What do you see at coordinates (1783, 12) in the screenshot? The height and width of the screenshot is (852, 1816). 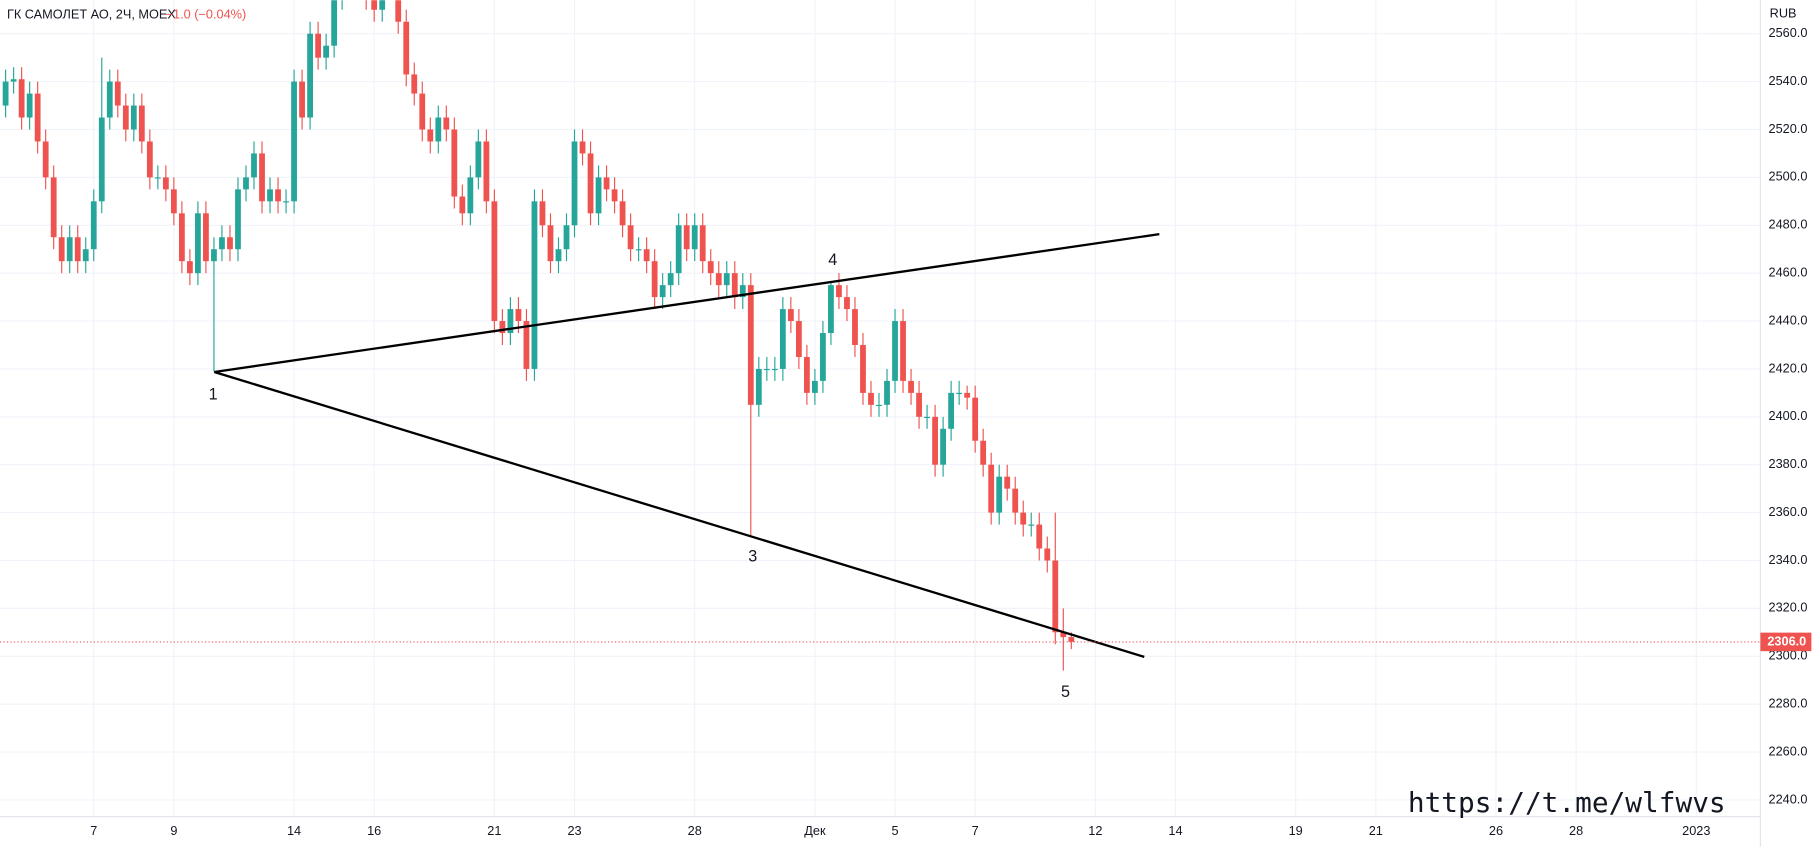 I see `currency: RUB` at bounding box center [1783, 12].